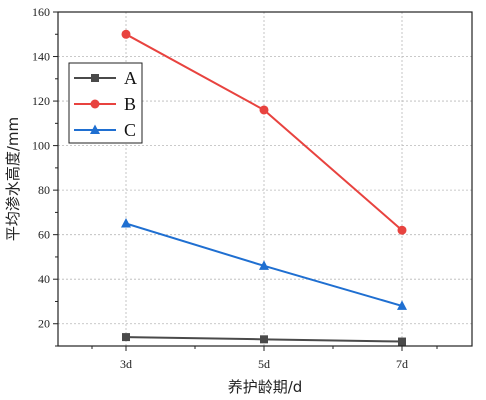 The width and height of the screenshot is (486, 400). Describe the element at coordinates (95, 129) in the screenshot. I see `legend-marker-C` at that location.